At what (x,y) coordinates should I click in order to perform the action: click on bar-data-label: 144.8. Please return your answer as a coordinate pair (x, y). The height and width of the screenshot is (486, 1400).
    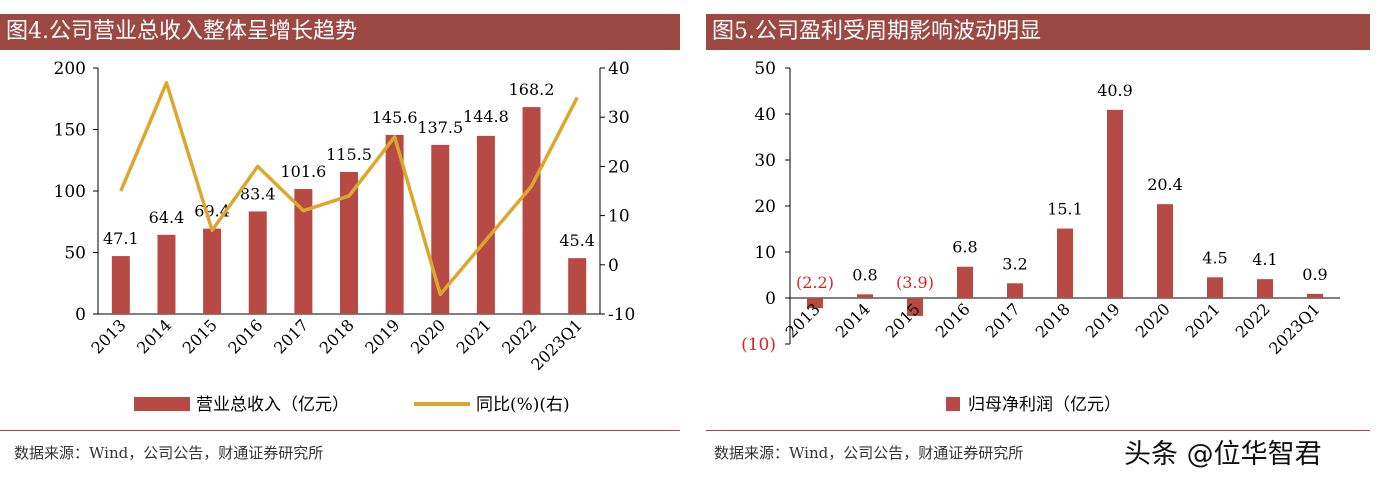
    Looking at the image, I should click on (486, 116).